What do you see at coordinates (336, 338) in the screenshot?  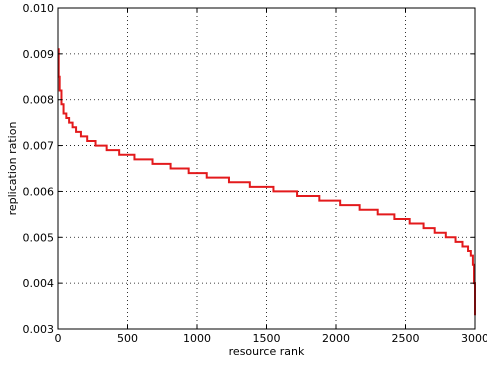 I see `x-tick-label: 2000` at bounding box center [336, 338].